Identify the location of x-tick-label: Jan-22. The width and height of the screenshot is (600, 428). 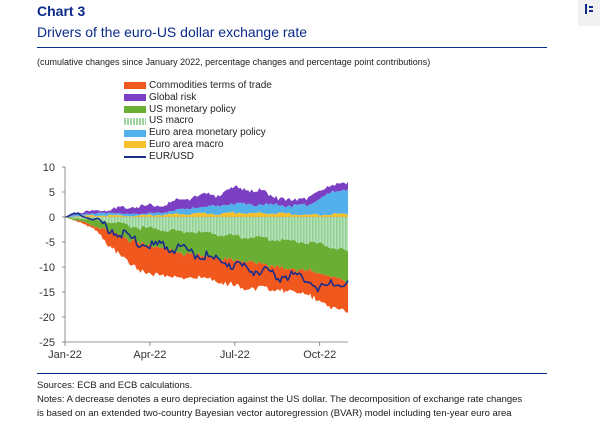
(65, 355).